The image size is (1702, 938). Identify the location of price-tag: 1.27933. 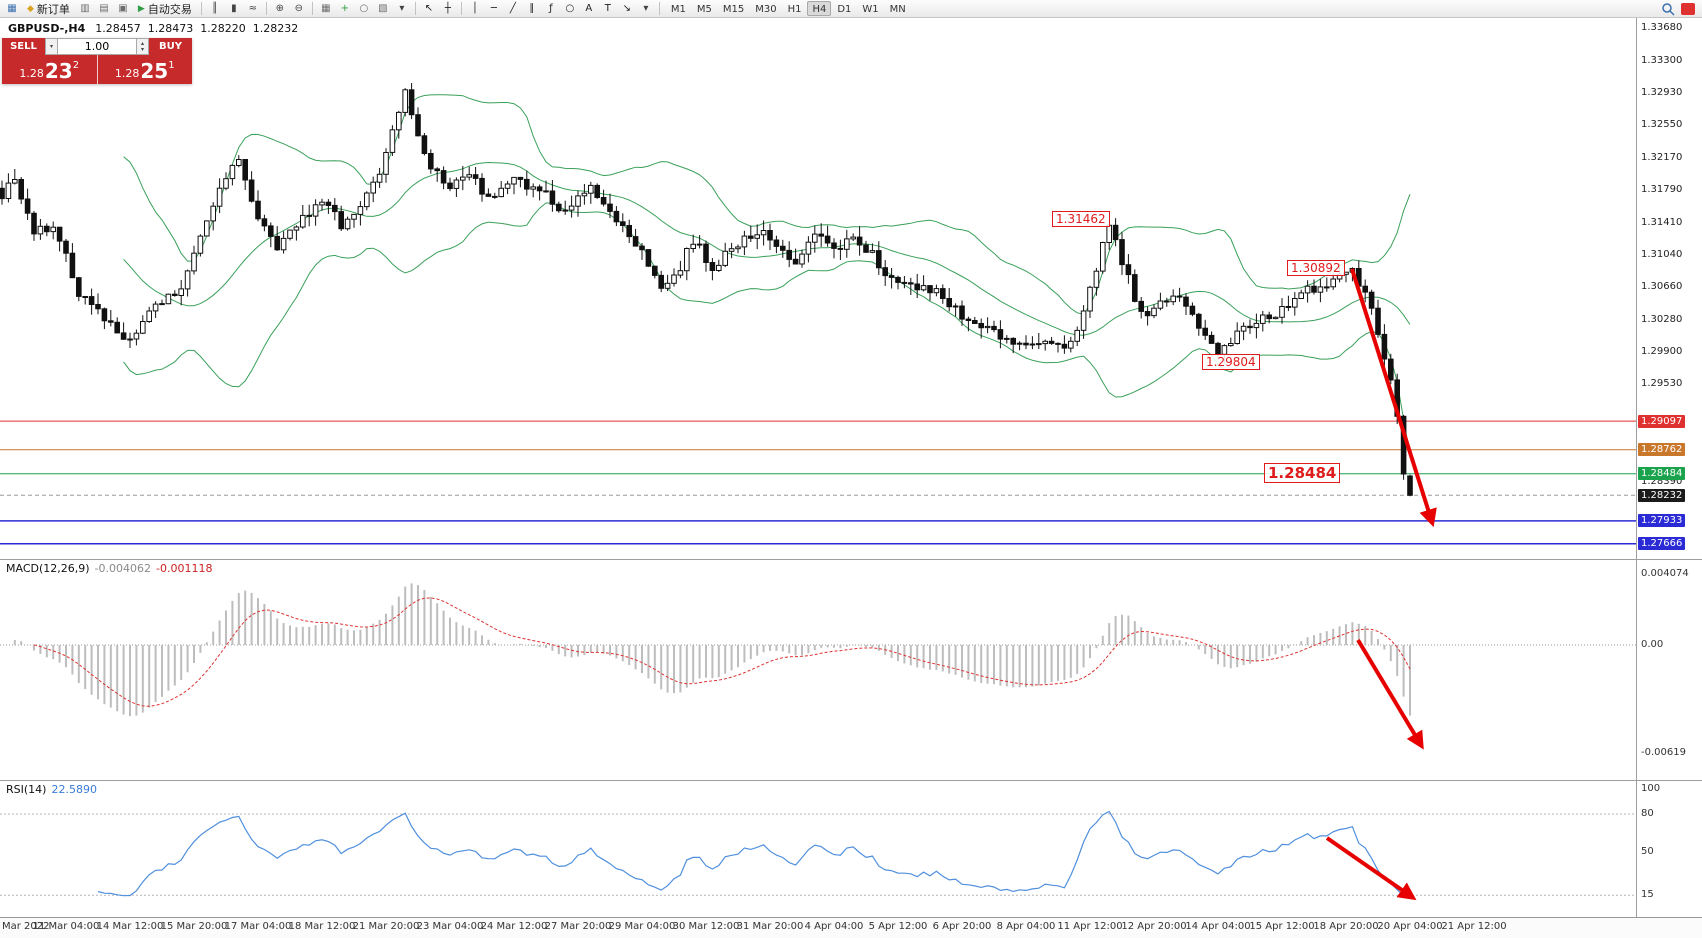
(1662, 521).